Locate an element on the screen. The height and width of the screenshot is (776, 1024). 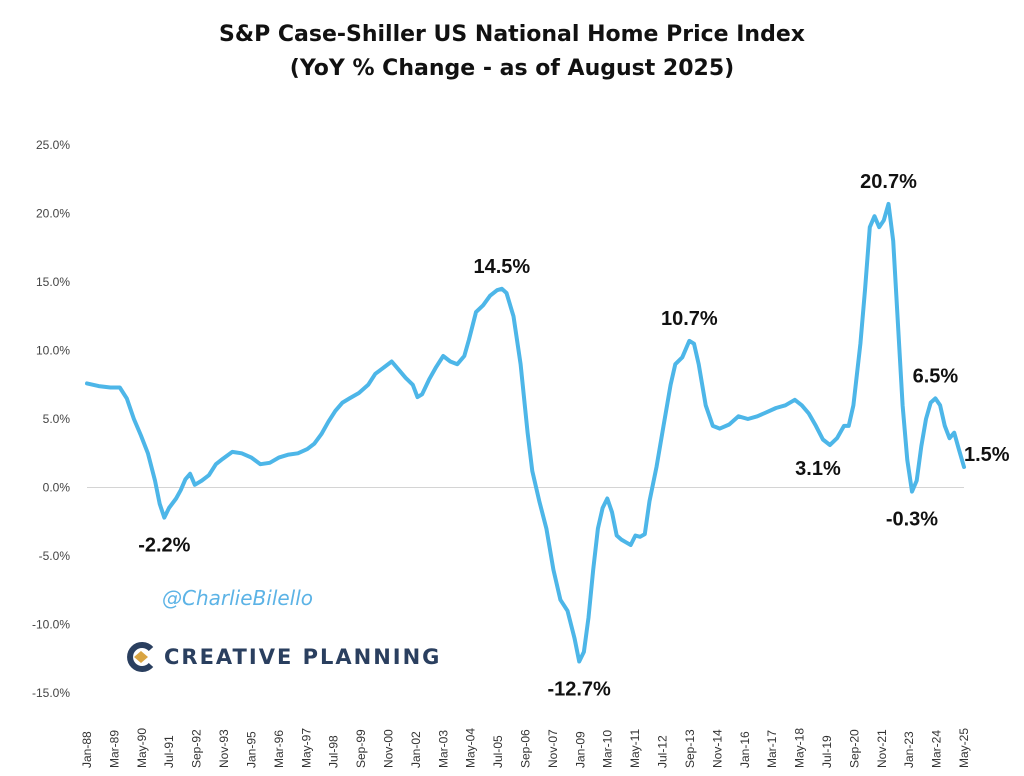
y-tick-label: 20.0% is located at coordinates (53, 214).